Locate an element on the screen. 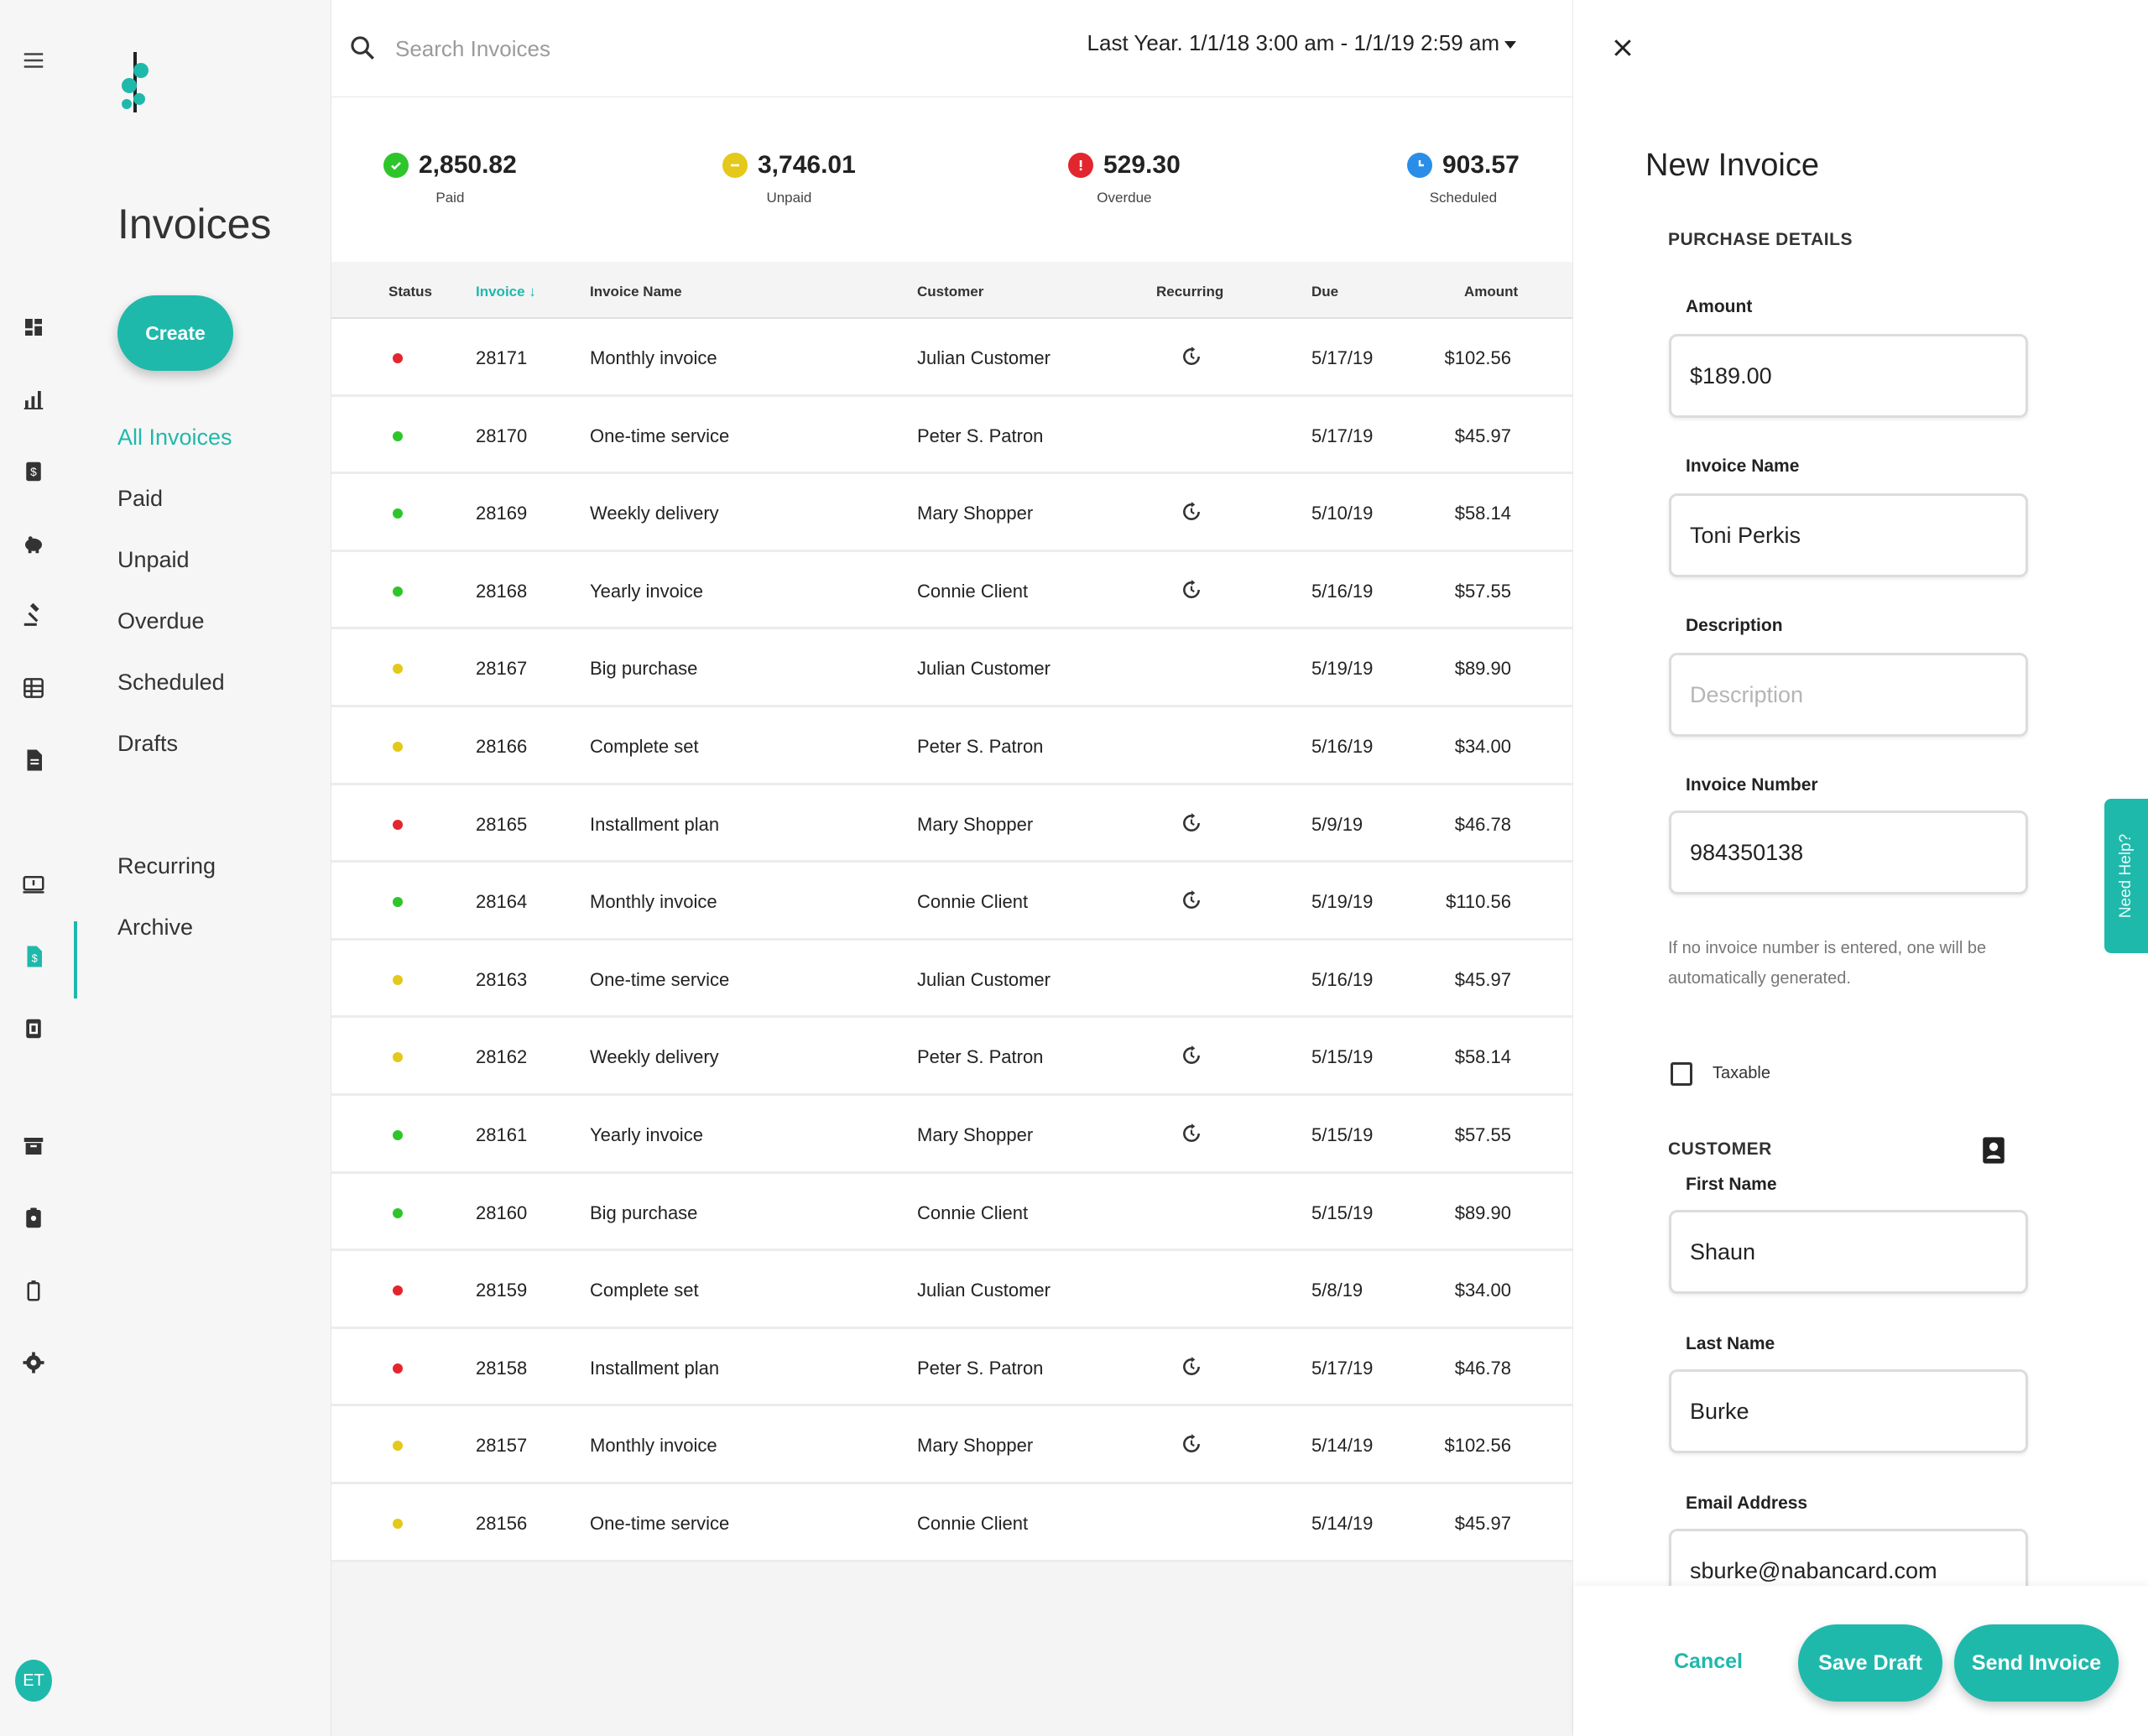 The height and width of the screenshot is (1736, 2148). due-date: 5/10/19 is located at coordinates (1342, 513).